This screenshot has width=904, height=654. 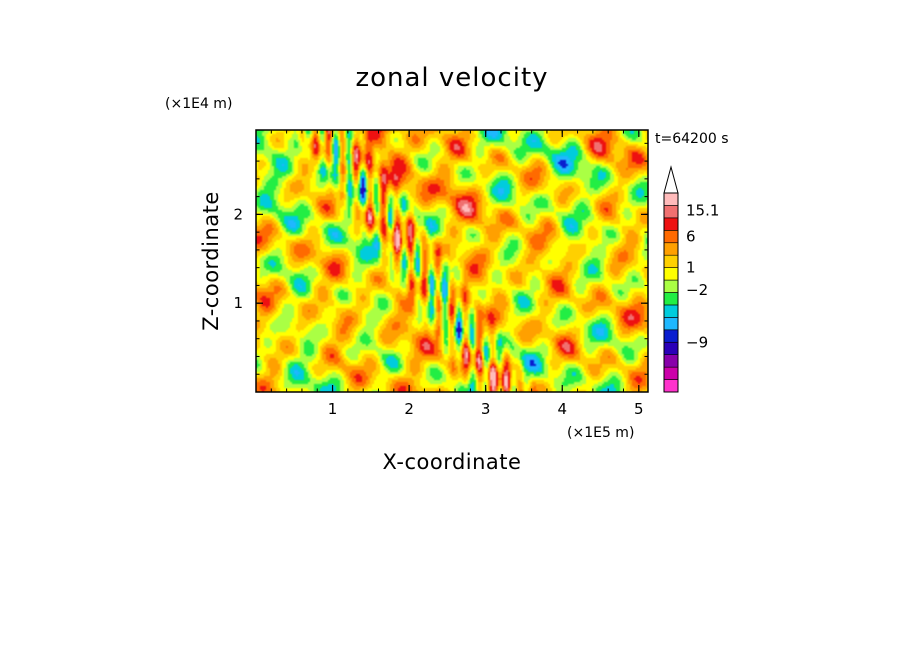 What do you see at coordinates (600, 433) in the screenshot?
I see `x-scale-label: (×1E5 m)` at bounding box center [600, 433].